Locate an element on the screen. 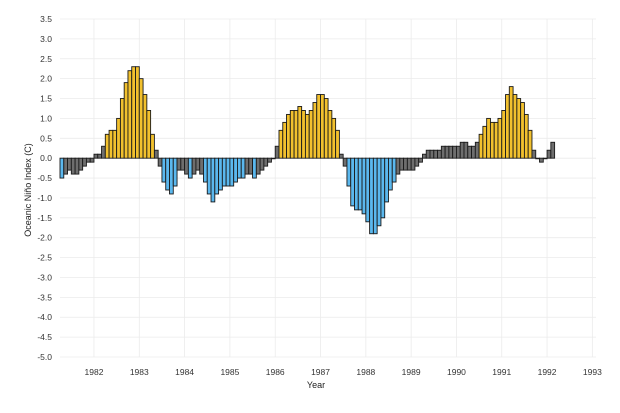 The height and width of the screenshot is (413, 620). y-tick-label: -0.5 is located at coordinates (44, 178).